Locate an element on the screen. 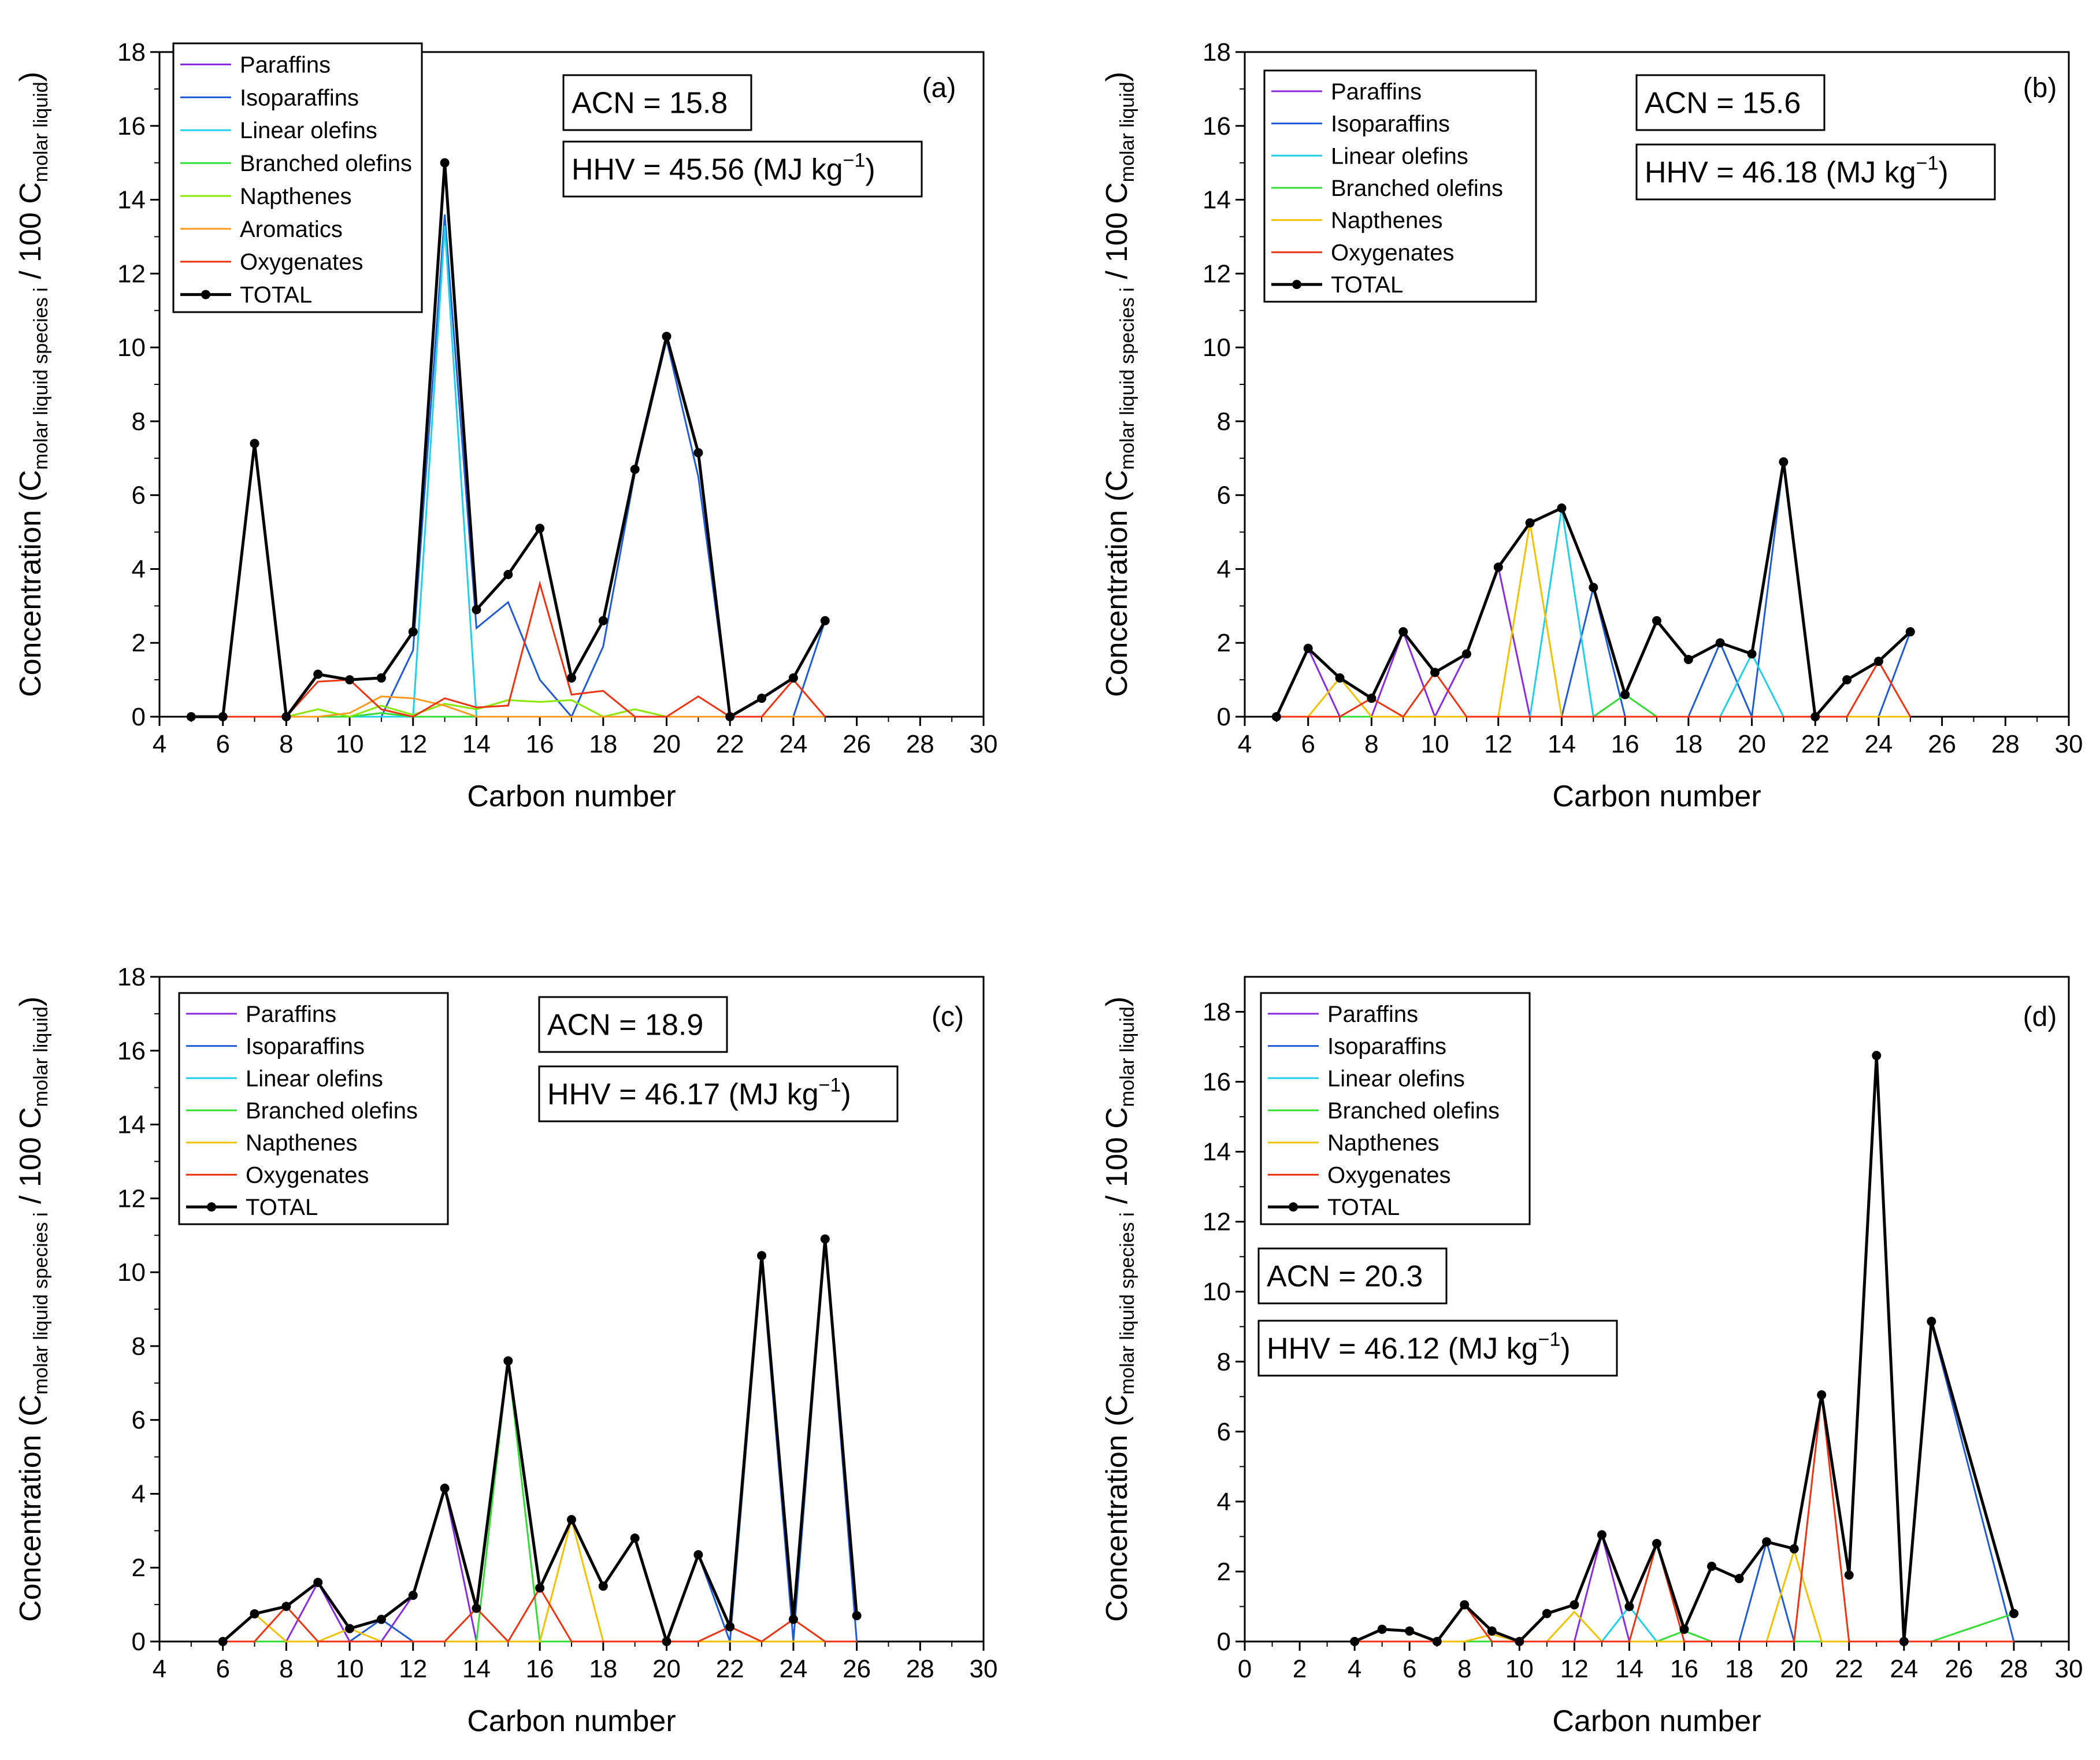  hhv-box is located at coordinates (1437, 1348).